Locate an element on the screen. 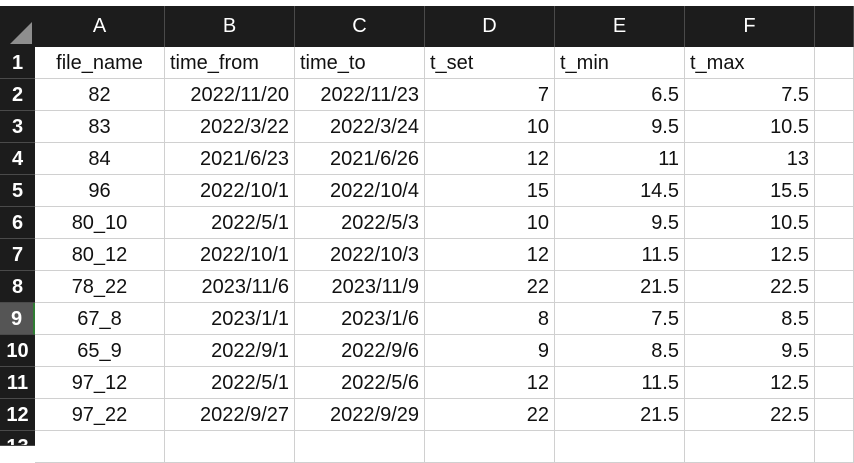 This screenshot has width=854, height=463. cell: 2022/9/27 is located at coordinates (230, 415).